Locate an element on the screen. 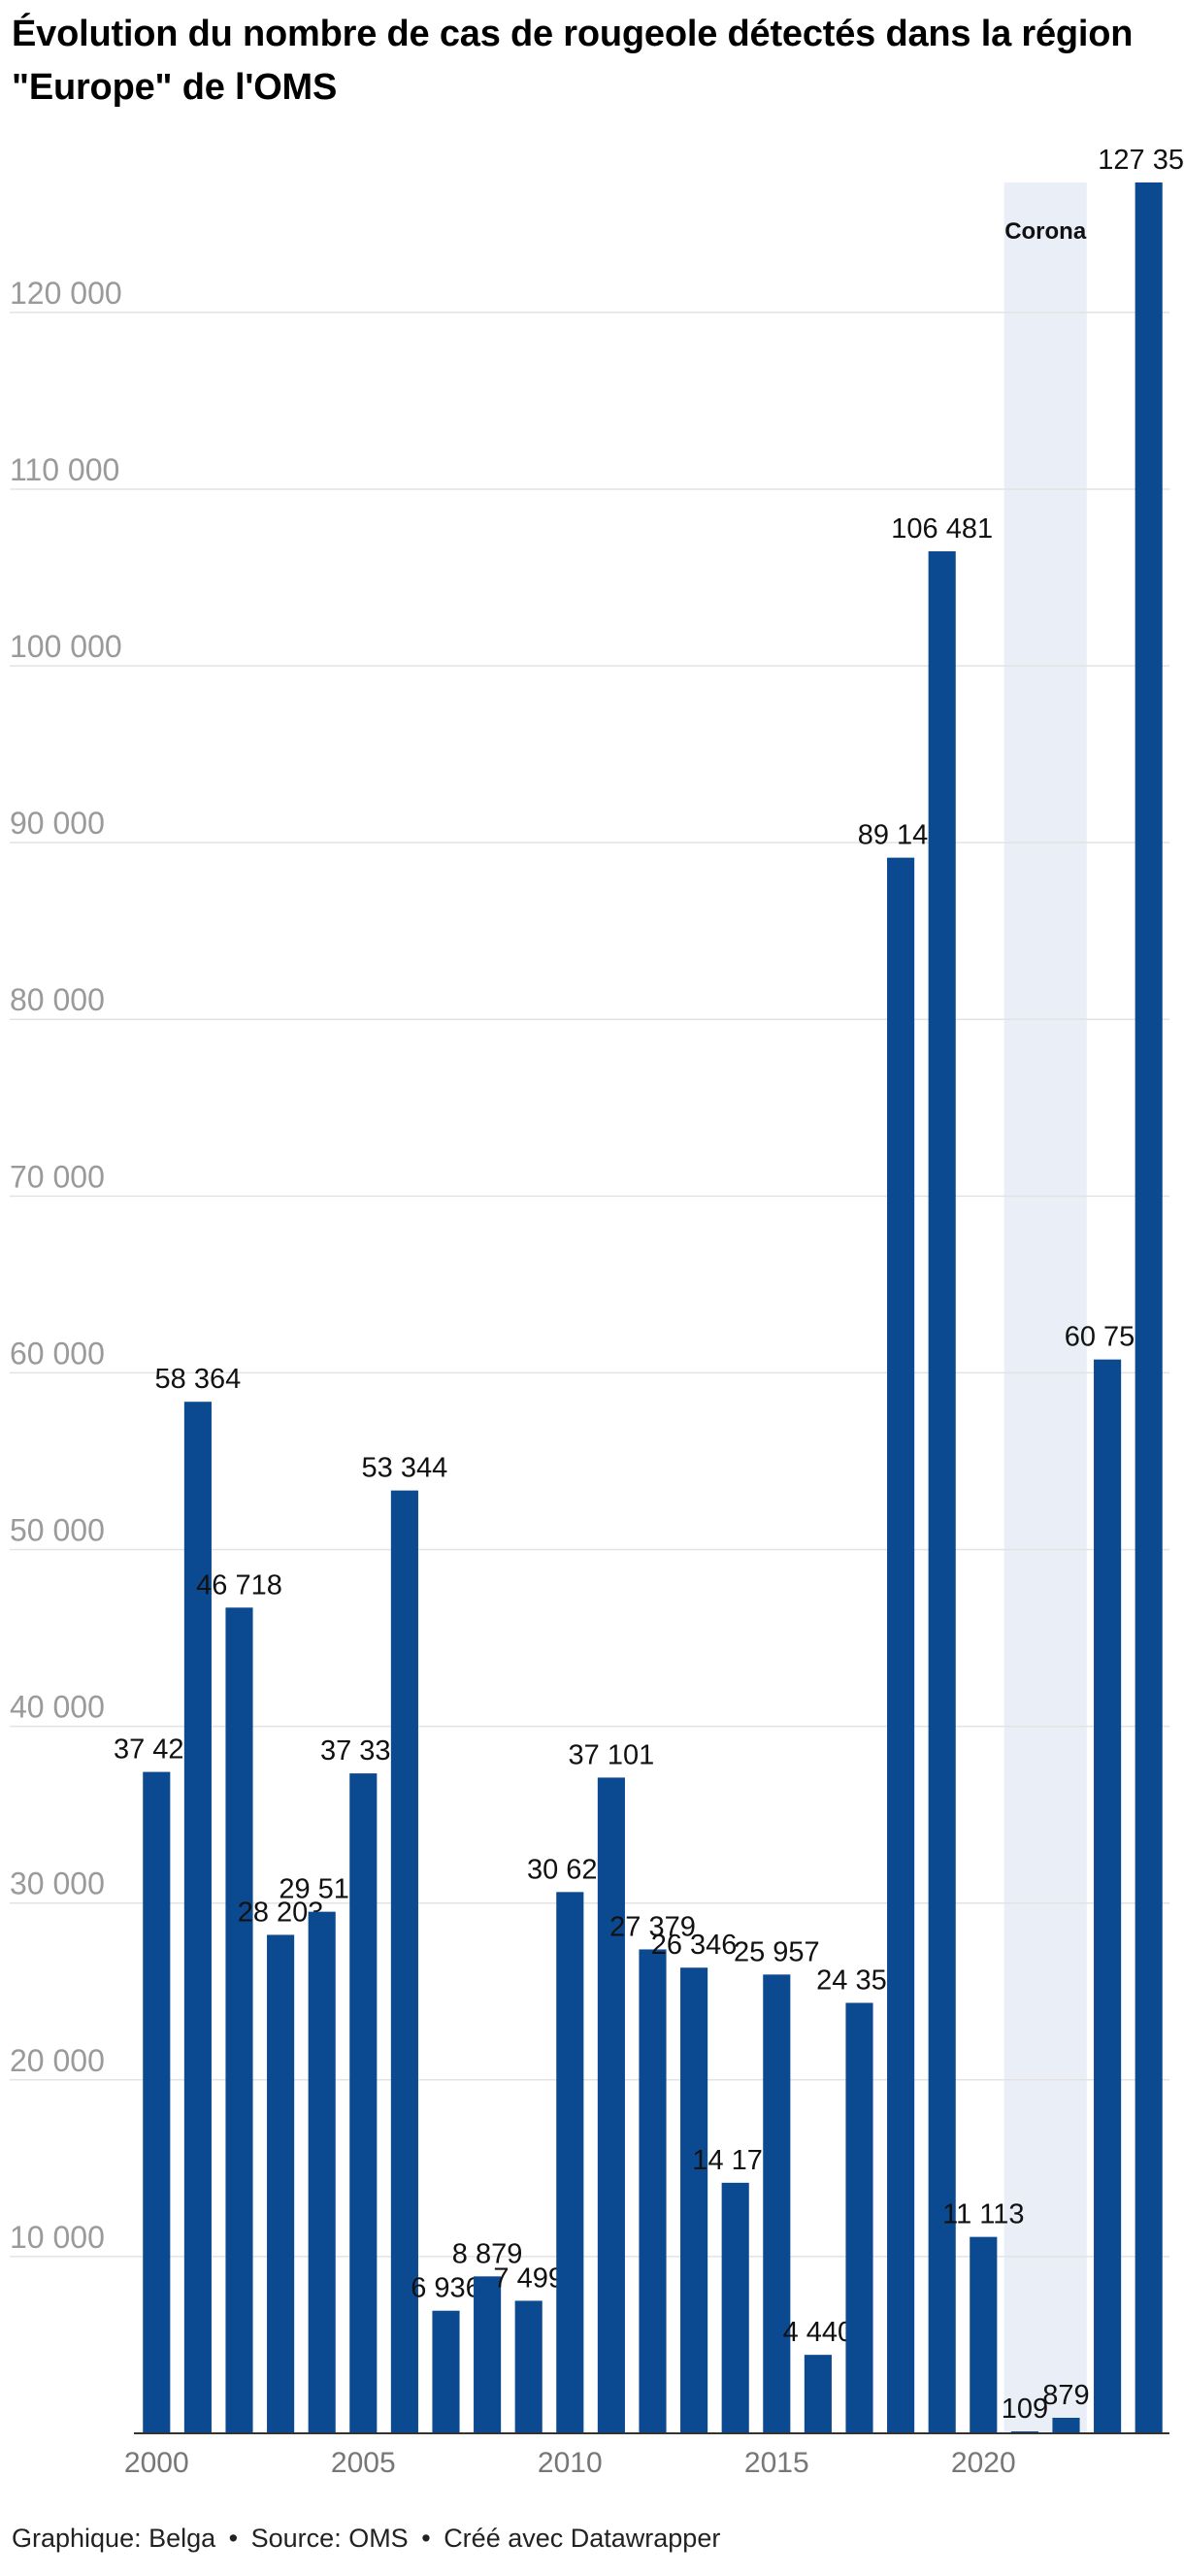 This screenshot has width=1184, height=2576. data-label: 8 879 is located at coordinates (488, 2253).